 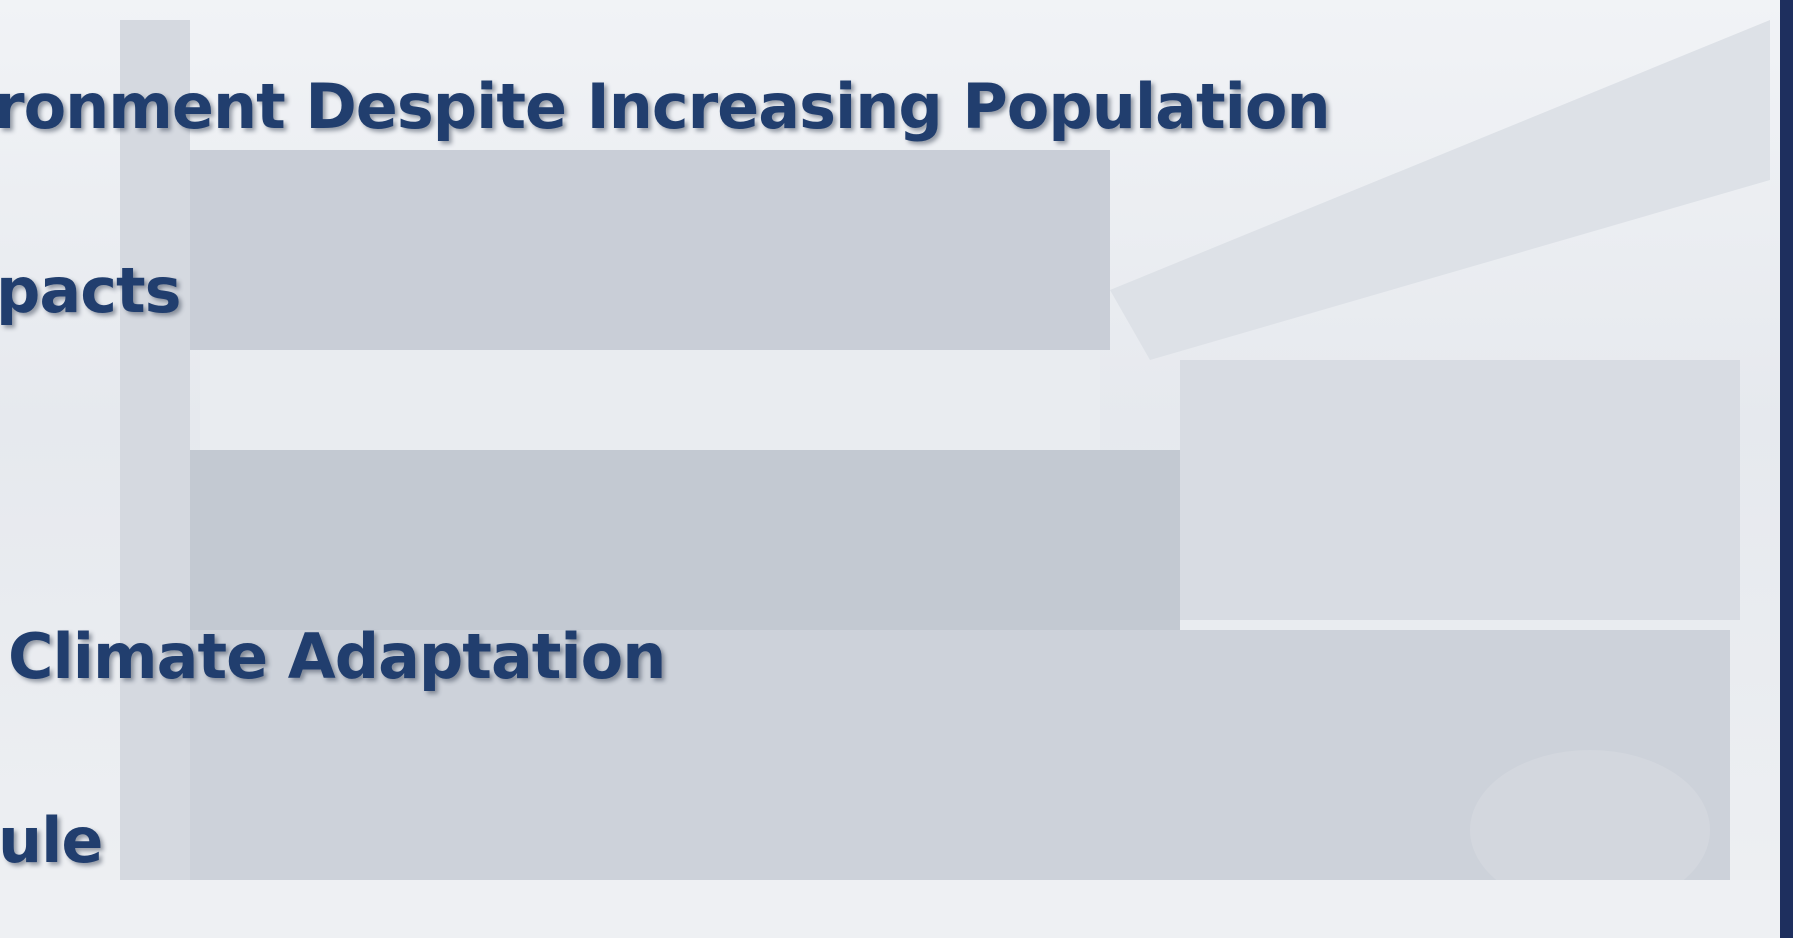 What do you see at coordinates (650, 250) in the screenshot?
I see `upper-facade` at bounding box center [650, 250].